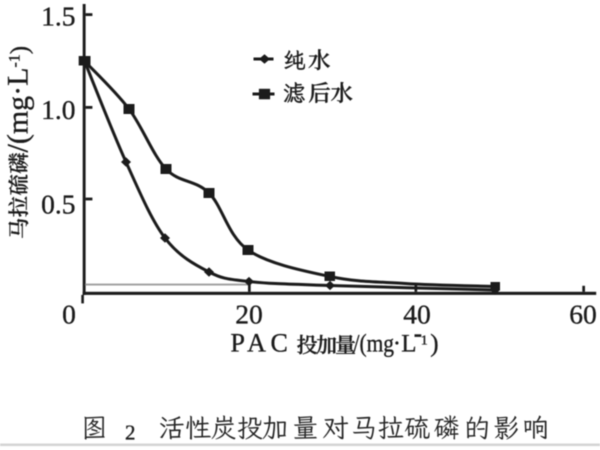 The image size is (600, 450). Describe the element at coordinates (249, 313) in the screenshot. I see `svg-text: 20` at that location.